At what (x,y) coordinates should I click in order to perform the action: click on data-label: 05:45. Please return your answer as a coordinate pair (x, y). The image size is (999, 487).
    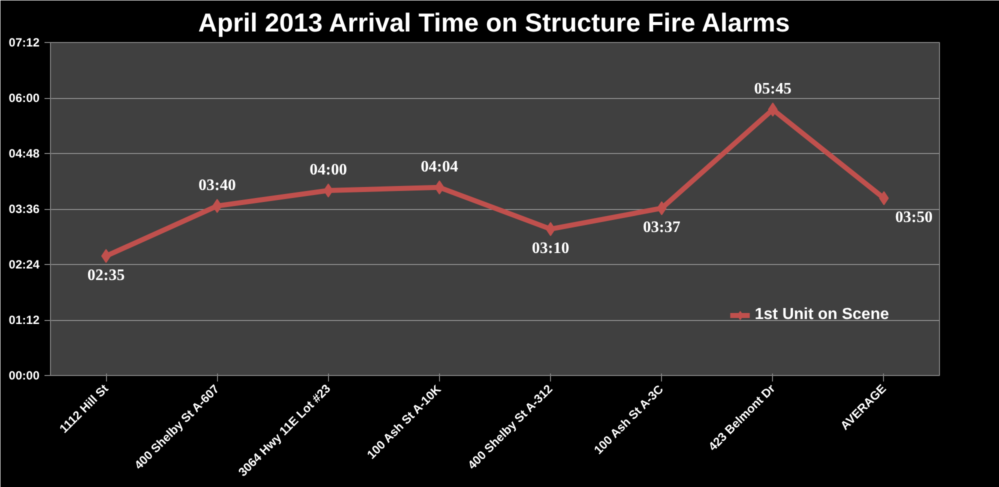
    Looking at the image, I should click on (773, 89).